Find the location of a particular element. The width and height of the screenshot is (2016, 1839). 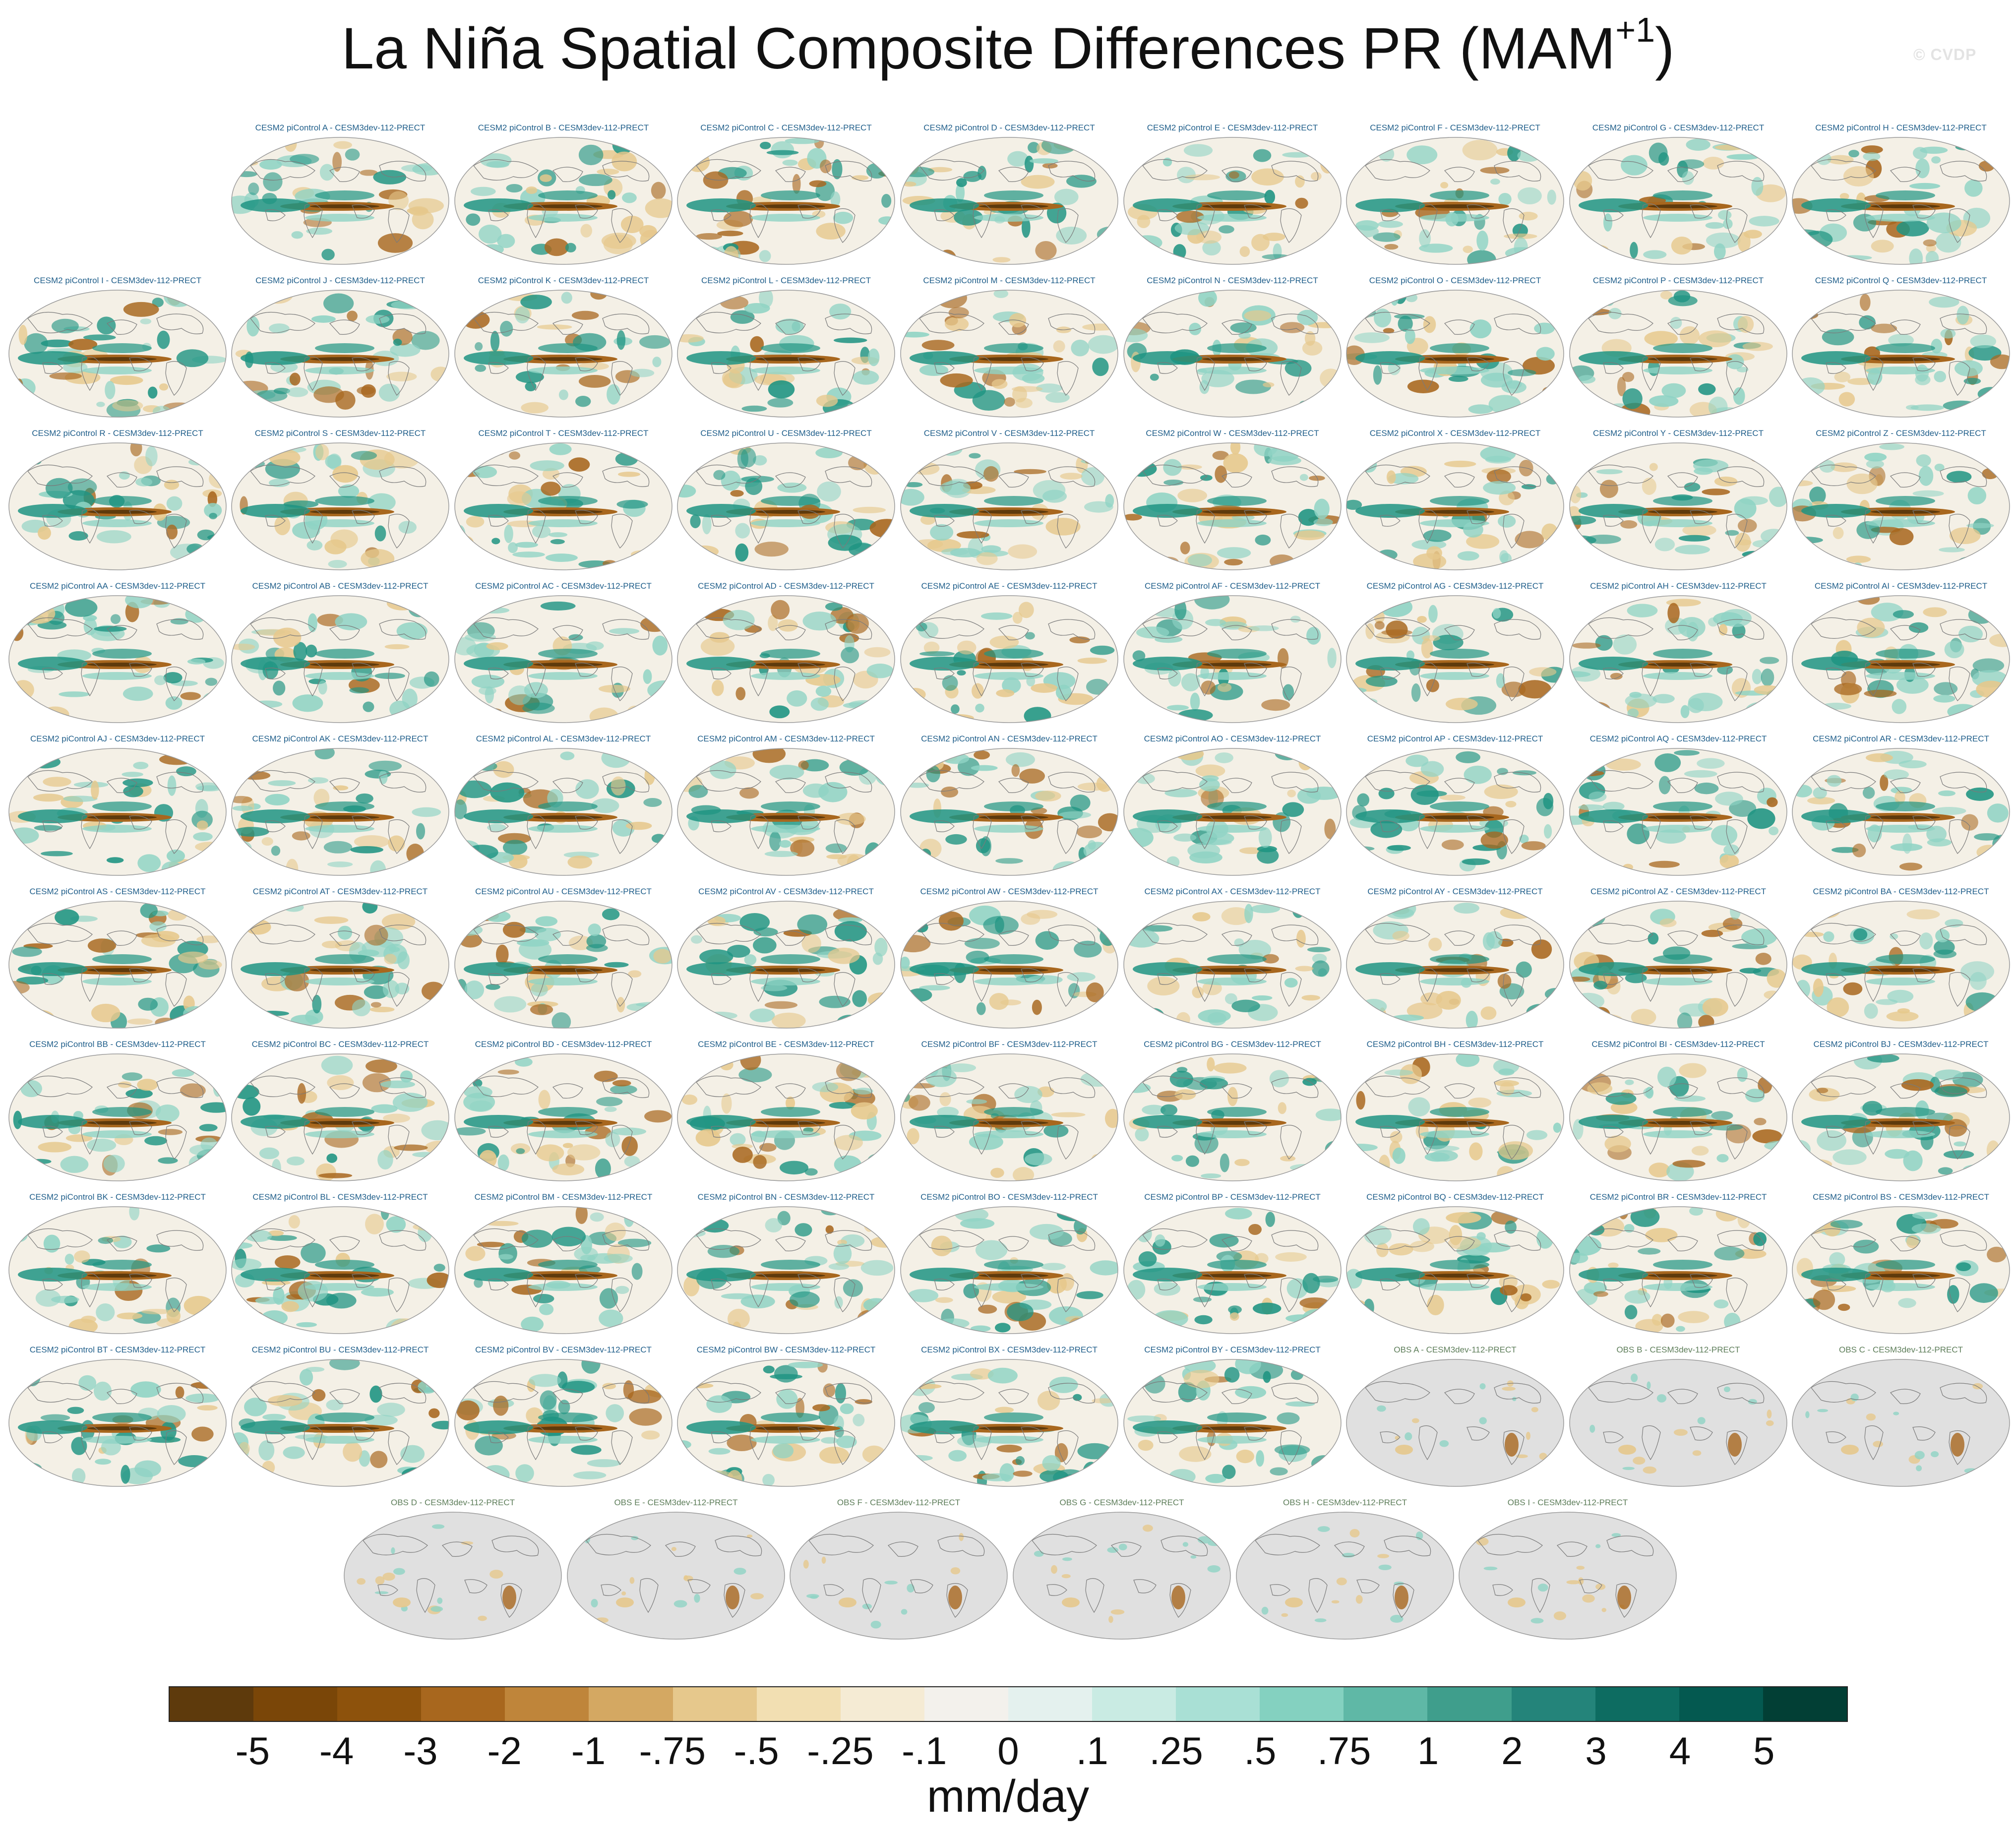

north-wet-band is located at coordinates (568, 348).